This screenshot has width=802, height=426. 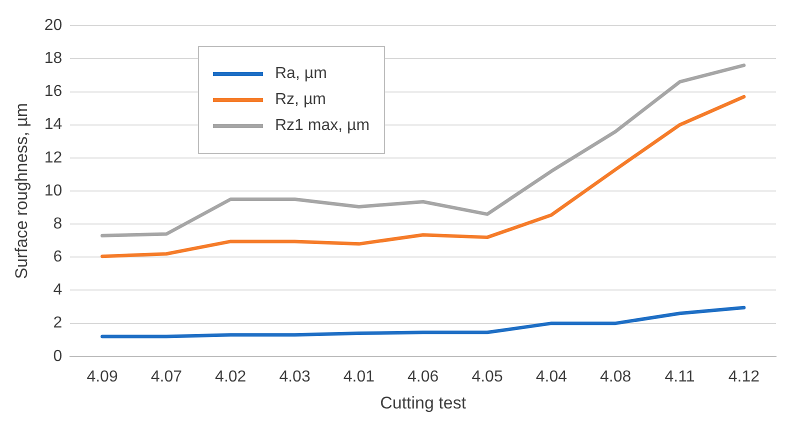 What do you see at coordinates (57, 223) in the screenshot?
I see `y-tick-label: 8` at bounding box center [57, 223].